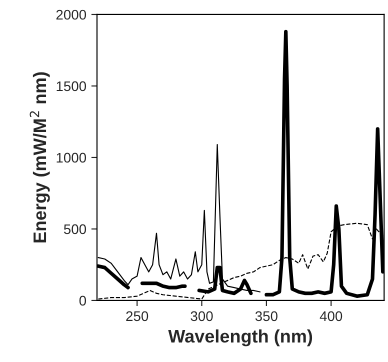 Image resolution: width=388 pixels, height=362 pixels. What do you see at coordinates (82, 301) in the screenshot?
I see `y-tick-label: 0` at bounding box center [82, 301].